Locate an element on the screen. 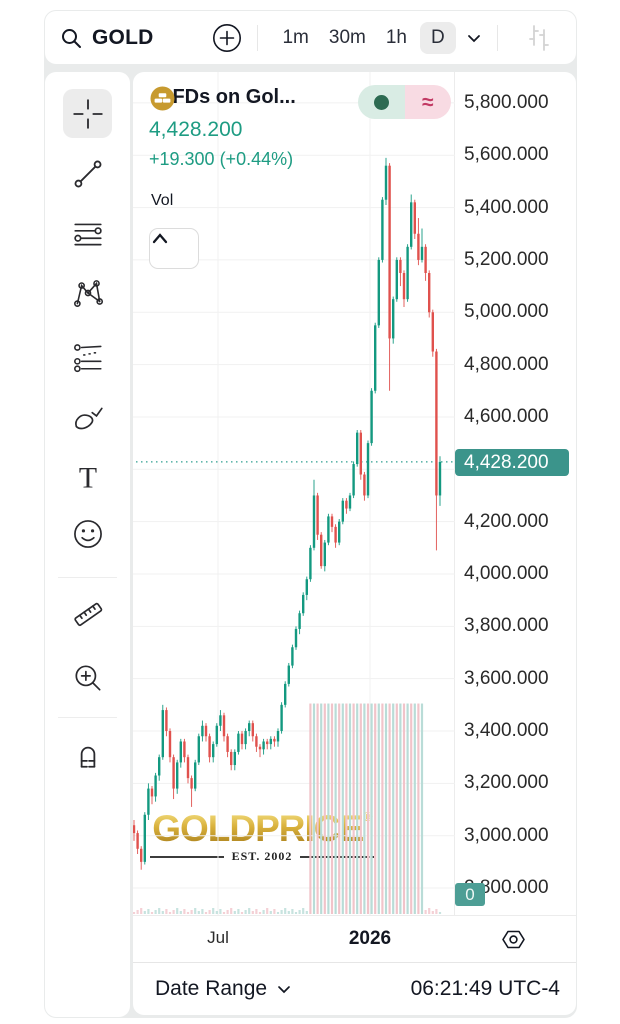  magnet-tool is located at coordinates (87, 753).